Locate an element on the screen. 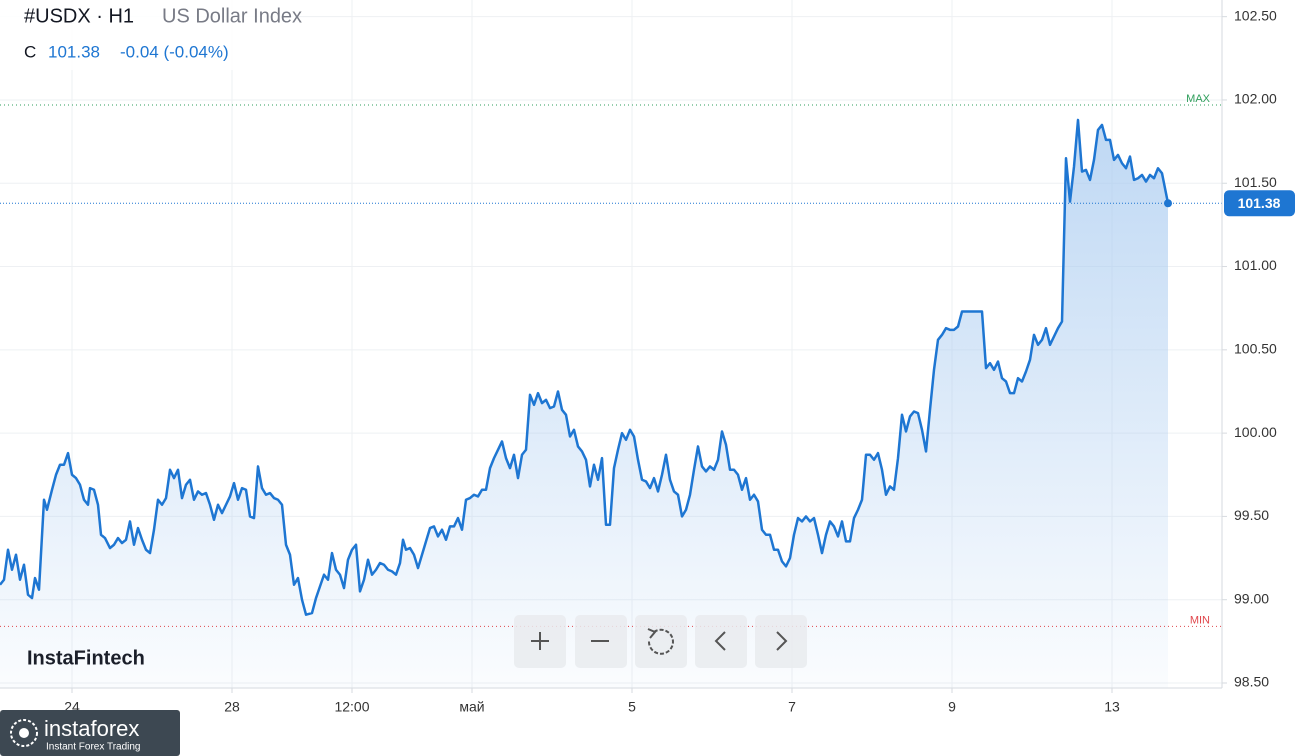 The height and width of the screenshot is (756, 1296). y-tick-label: 99.00 is located at coordinates (1251, 598).